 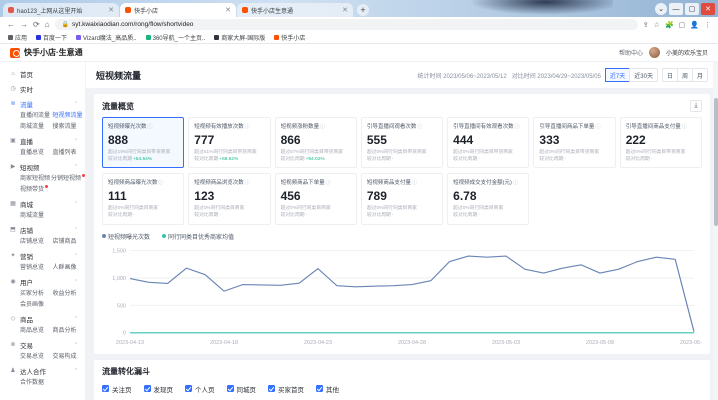 I want to click on sidebar-item: ▣ 直播 ⌃, so click(x=42, y=140).